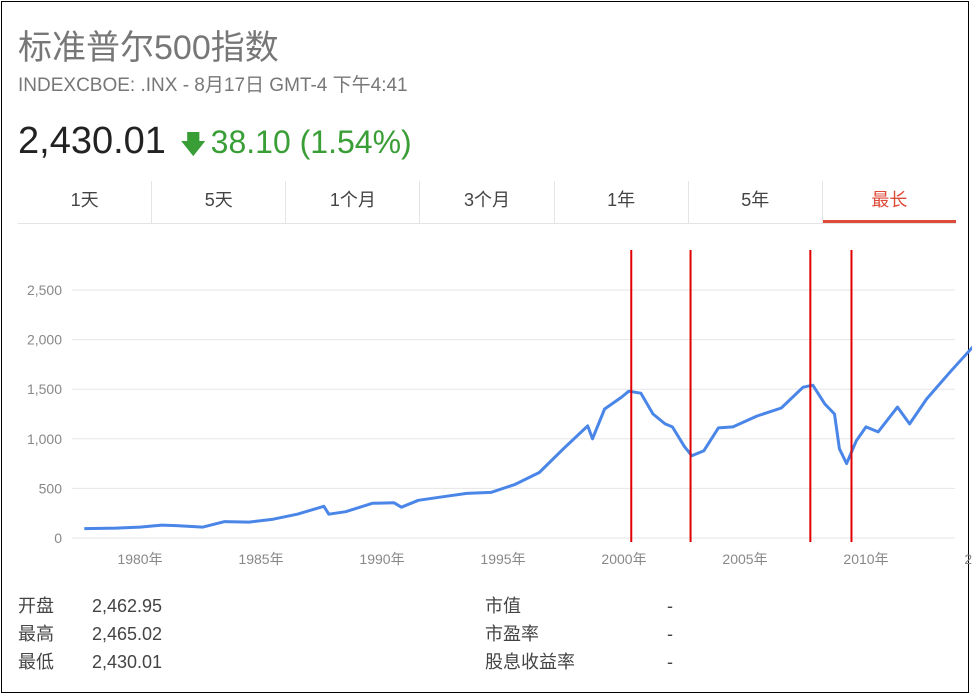 The image size is (972, 696). Describe the element at coordinates (968, 559) in the screenshot. I see `x-tick-label: 2015年` at that location.